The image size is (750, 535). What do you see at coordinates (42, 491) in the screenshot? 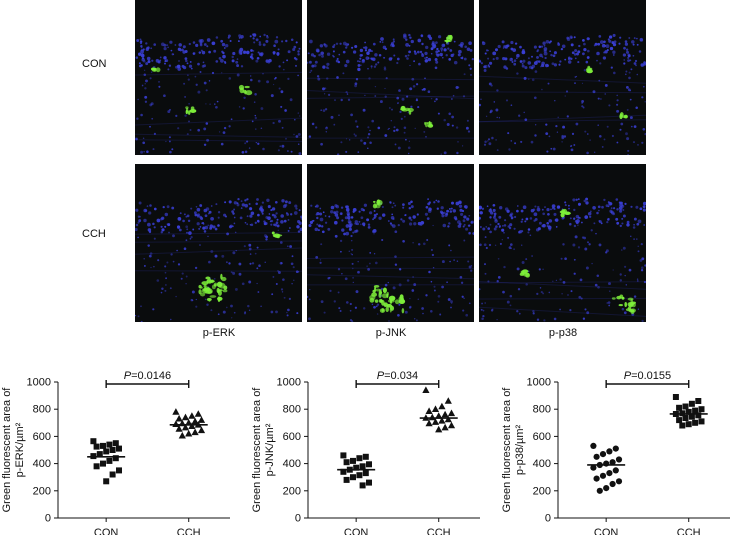
I see `chart0-y-tick-label: 200` at bounding box center [42, 491].